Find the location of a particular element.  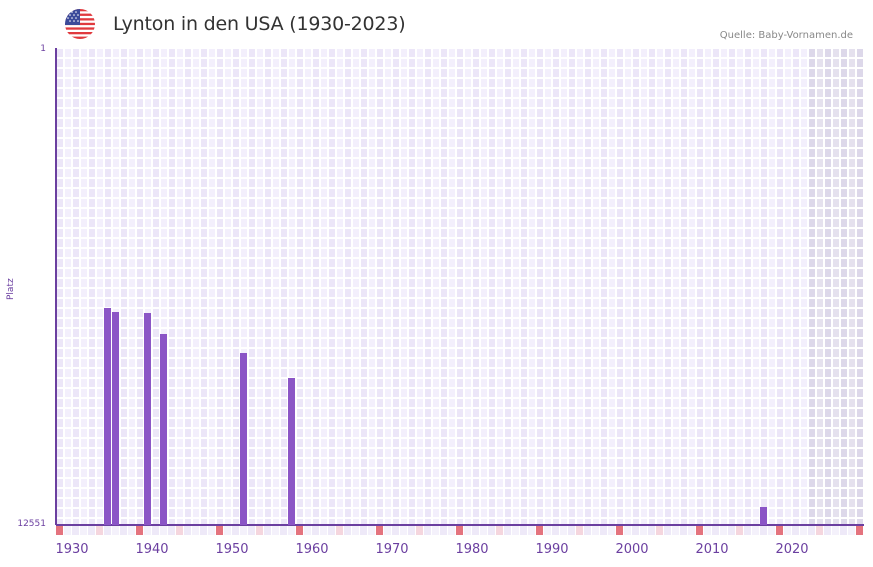

x-tick-2020: 2020 is located at coordinates (792, 549).